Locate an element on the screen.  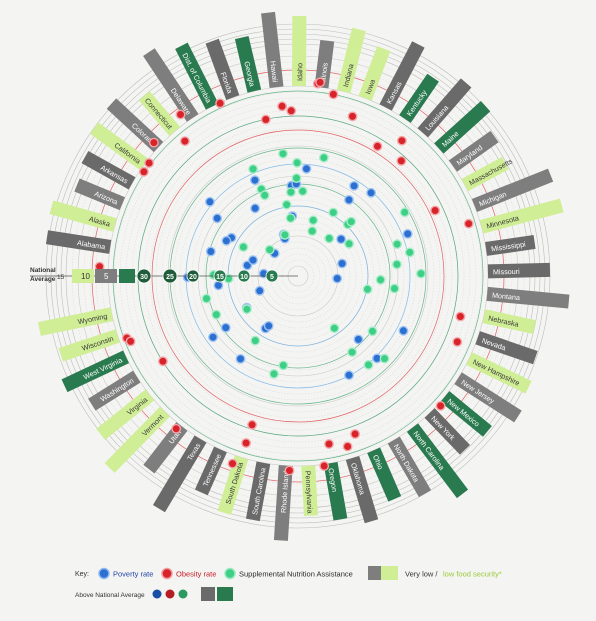
state-bar-group: Indiana is located at coordinates (351, 60).